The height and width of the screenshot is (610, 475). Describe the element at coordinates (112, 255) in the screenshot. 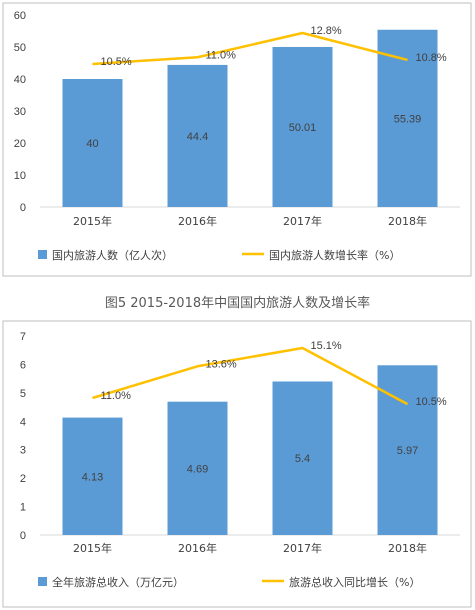

I see `legend-label-bar: 国内旅游人数（亿人次）` at that location.